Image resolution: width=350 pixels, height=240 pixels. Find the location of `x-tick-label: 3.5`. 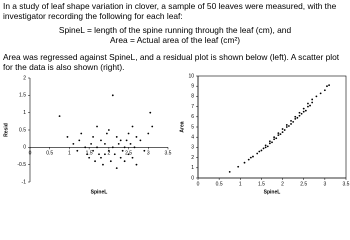

x-tick-label: 3.5 is located at coordinates (168, 154).